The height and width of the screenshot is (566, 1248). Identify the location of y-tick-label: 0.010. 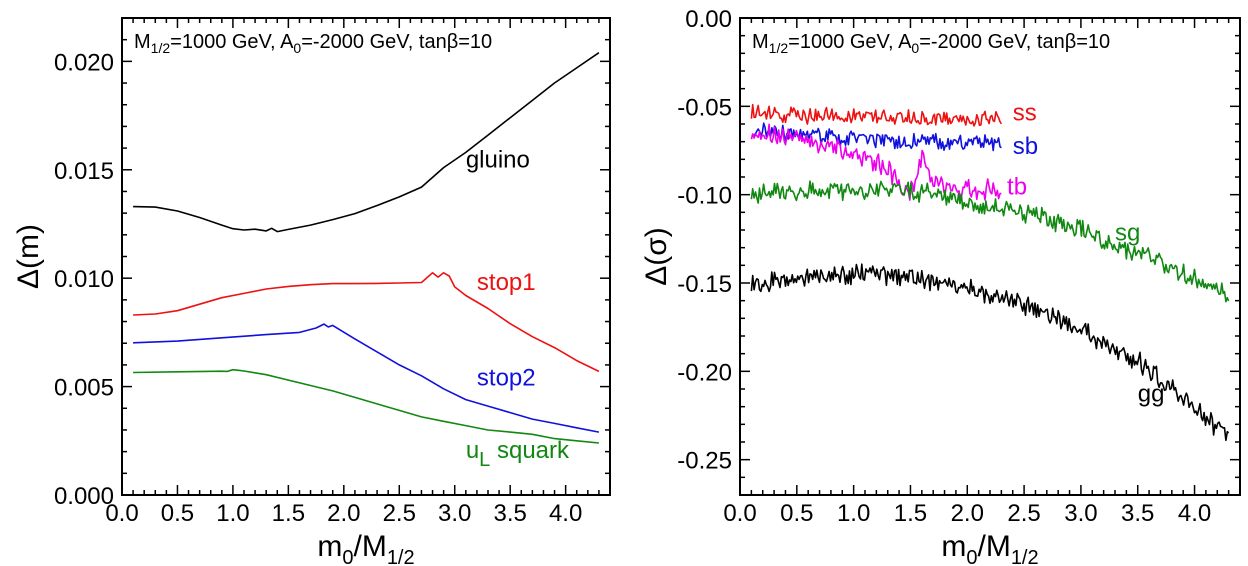
(84, 279).